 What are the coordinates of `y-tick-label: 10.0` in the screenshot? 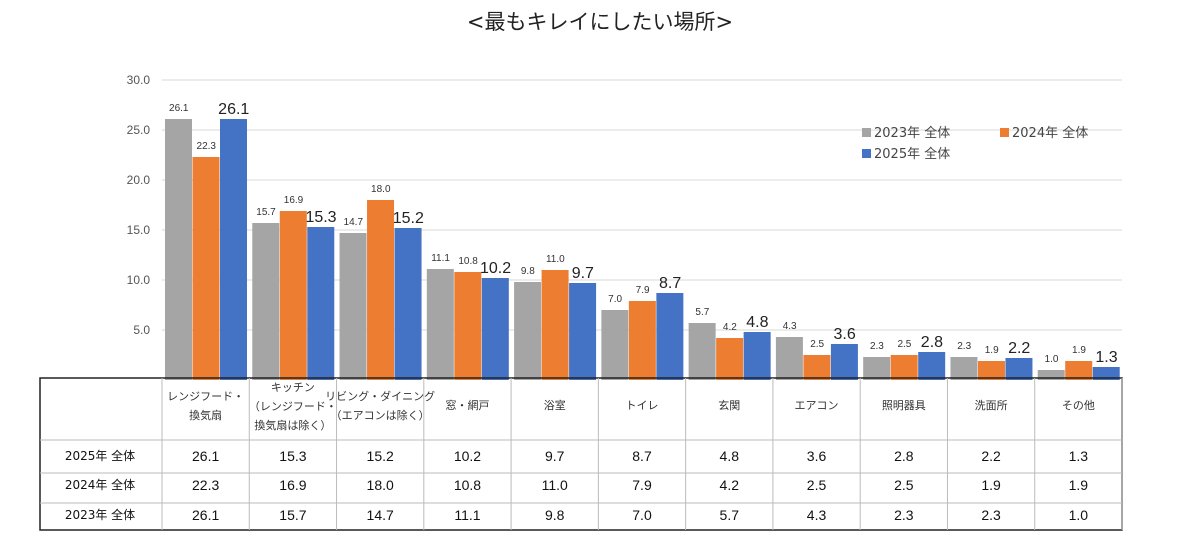 It's located at (139, 280).